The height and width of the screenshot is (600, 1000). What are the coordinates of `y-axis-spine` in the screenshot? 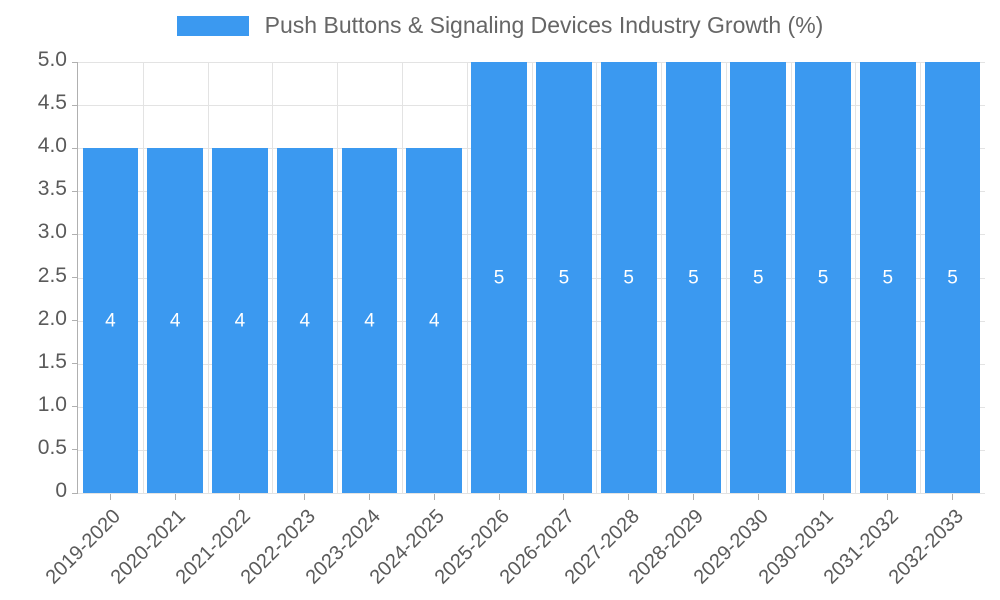 It's located at (77, 278).